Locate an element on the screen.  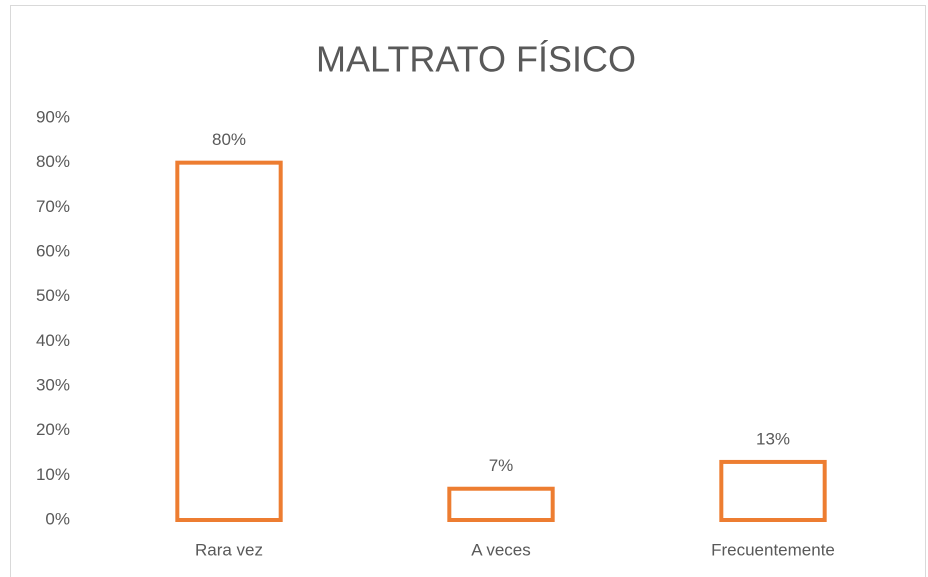
data-label: 13% is located at coordinates (773, 438).